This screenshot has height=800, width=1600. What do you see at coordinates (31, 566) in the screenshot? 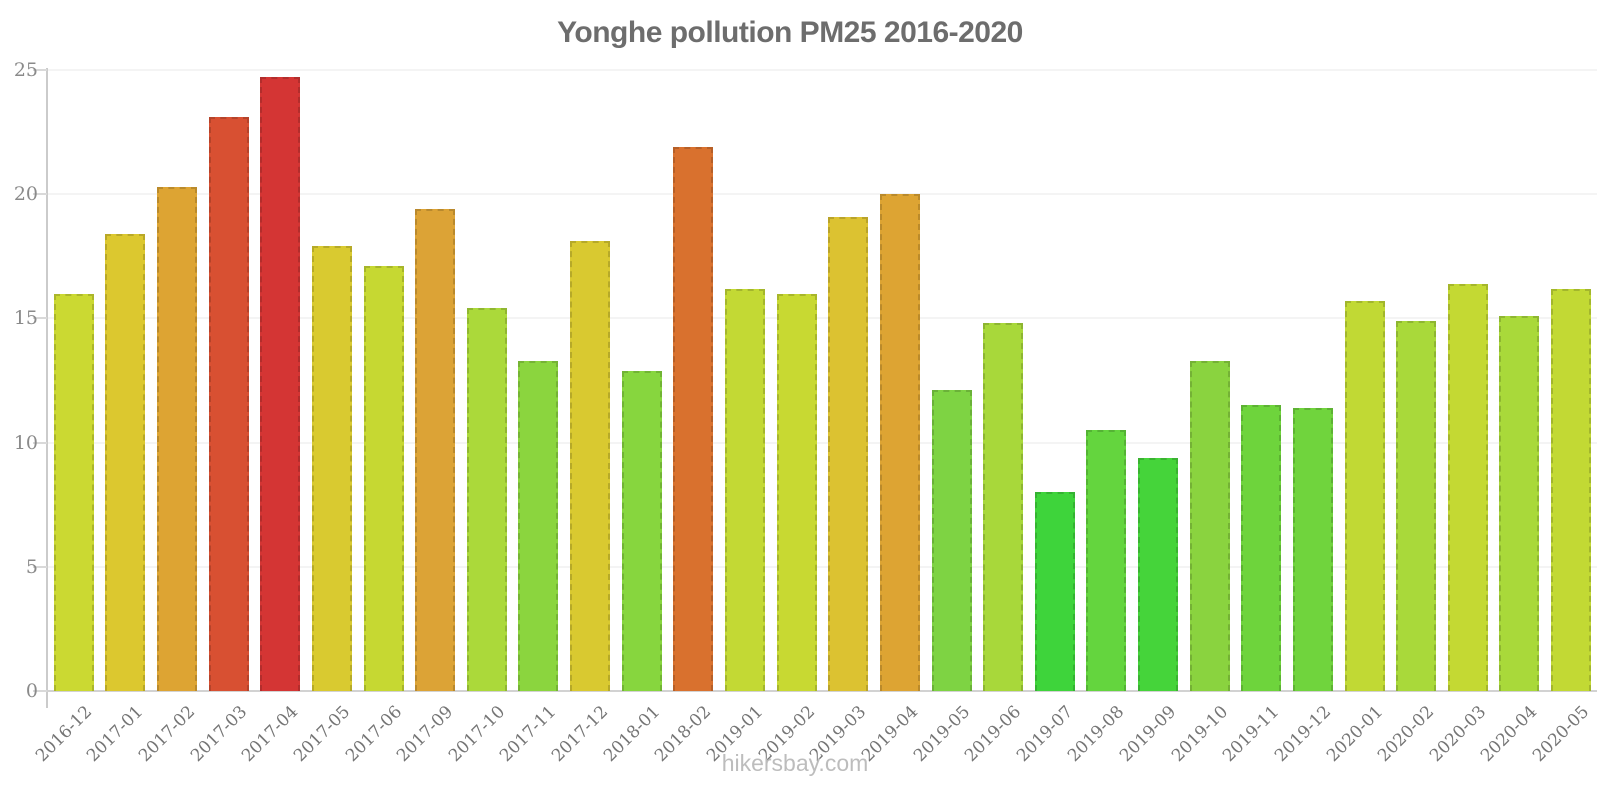
I see `y-tick-label: 5` at bounding box center [31, 566].